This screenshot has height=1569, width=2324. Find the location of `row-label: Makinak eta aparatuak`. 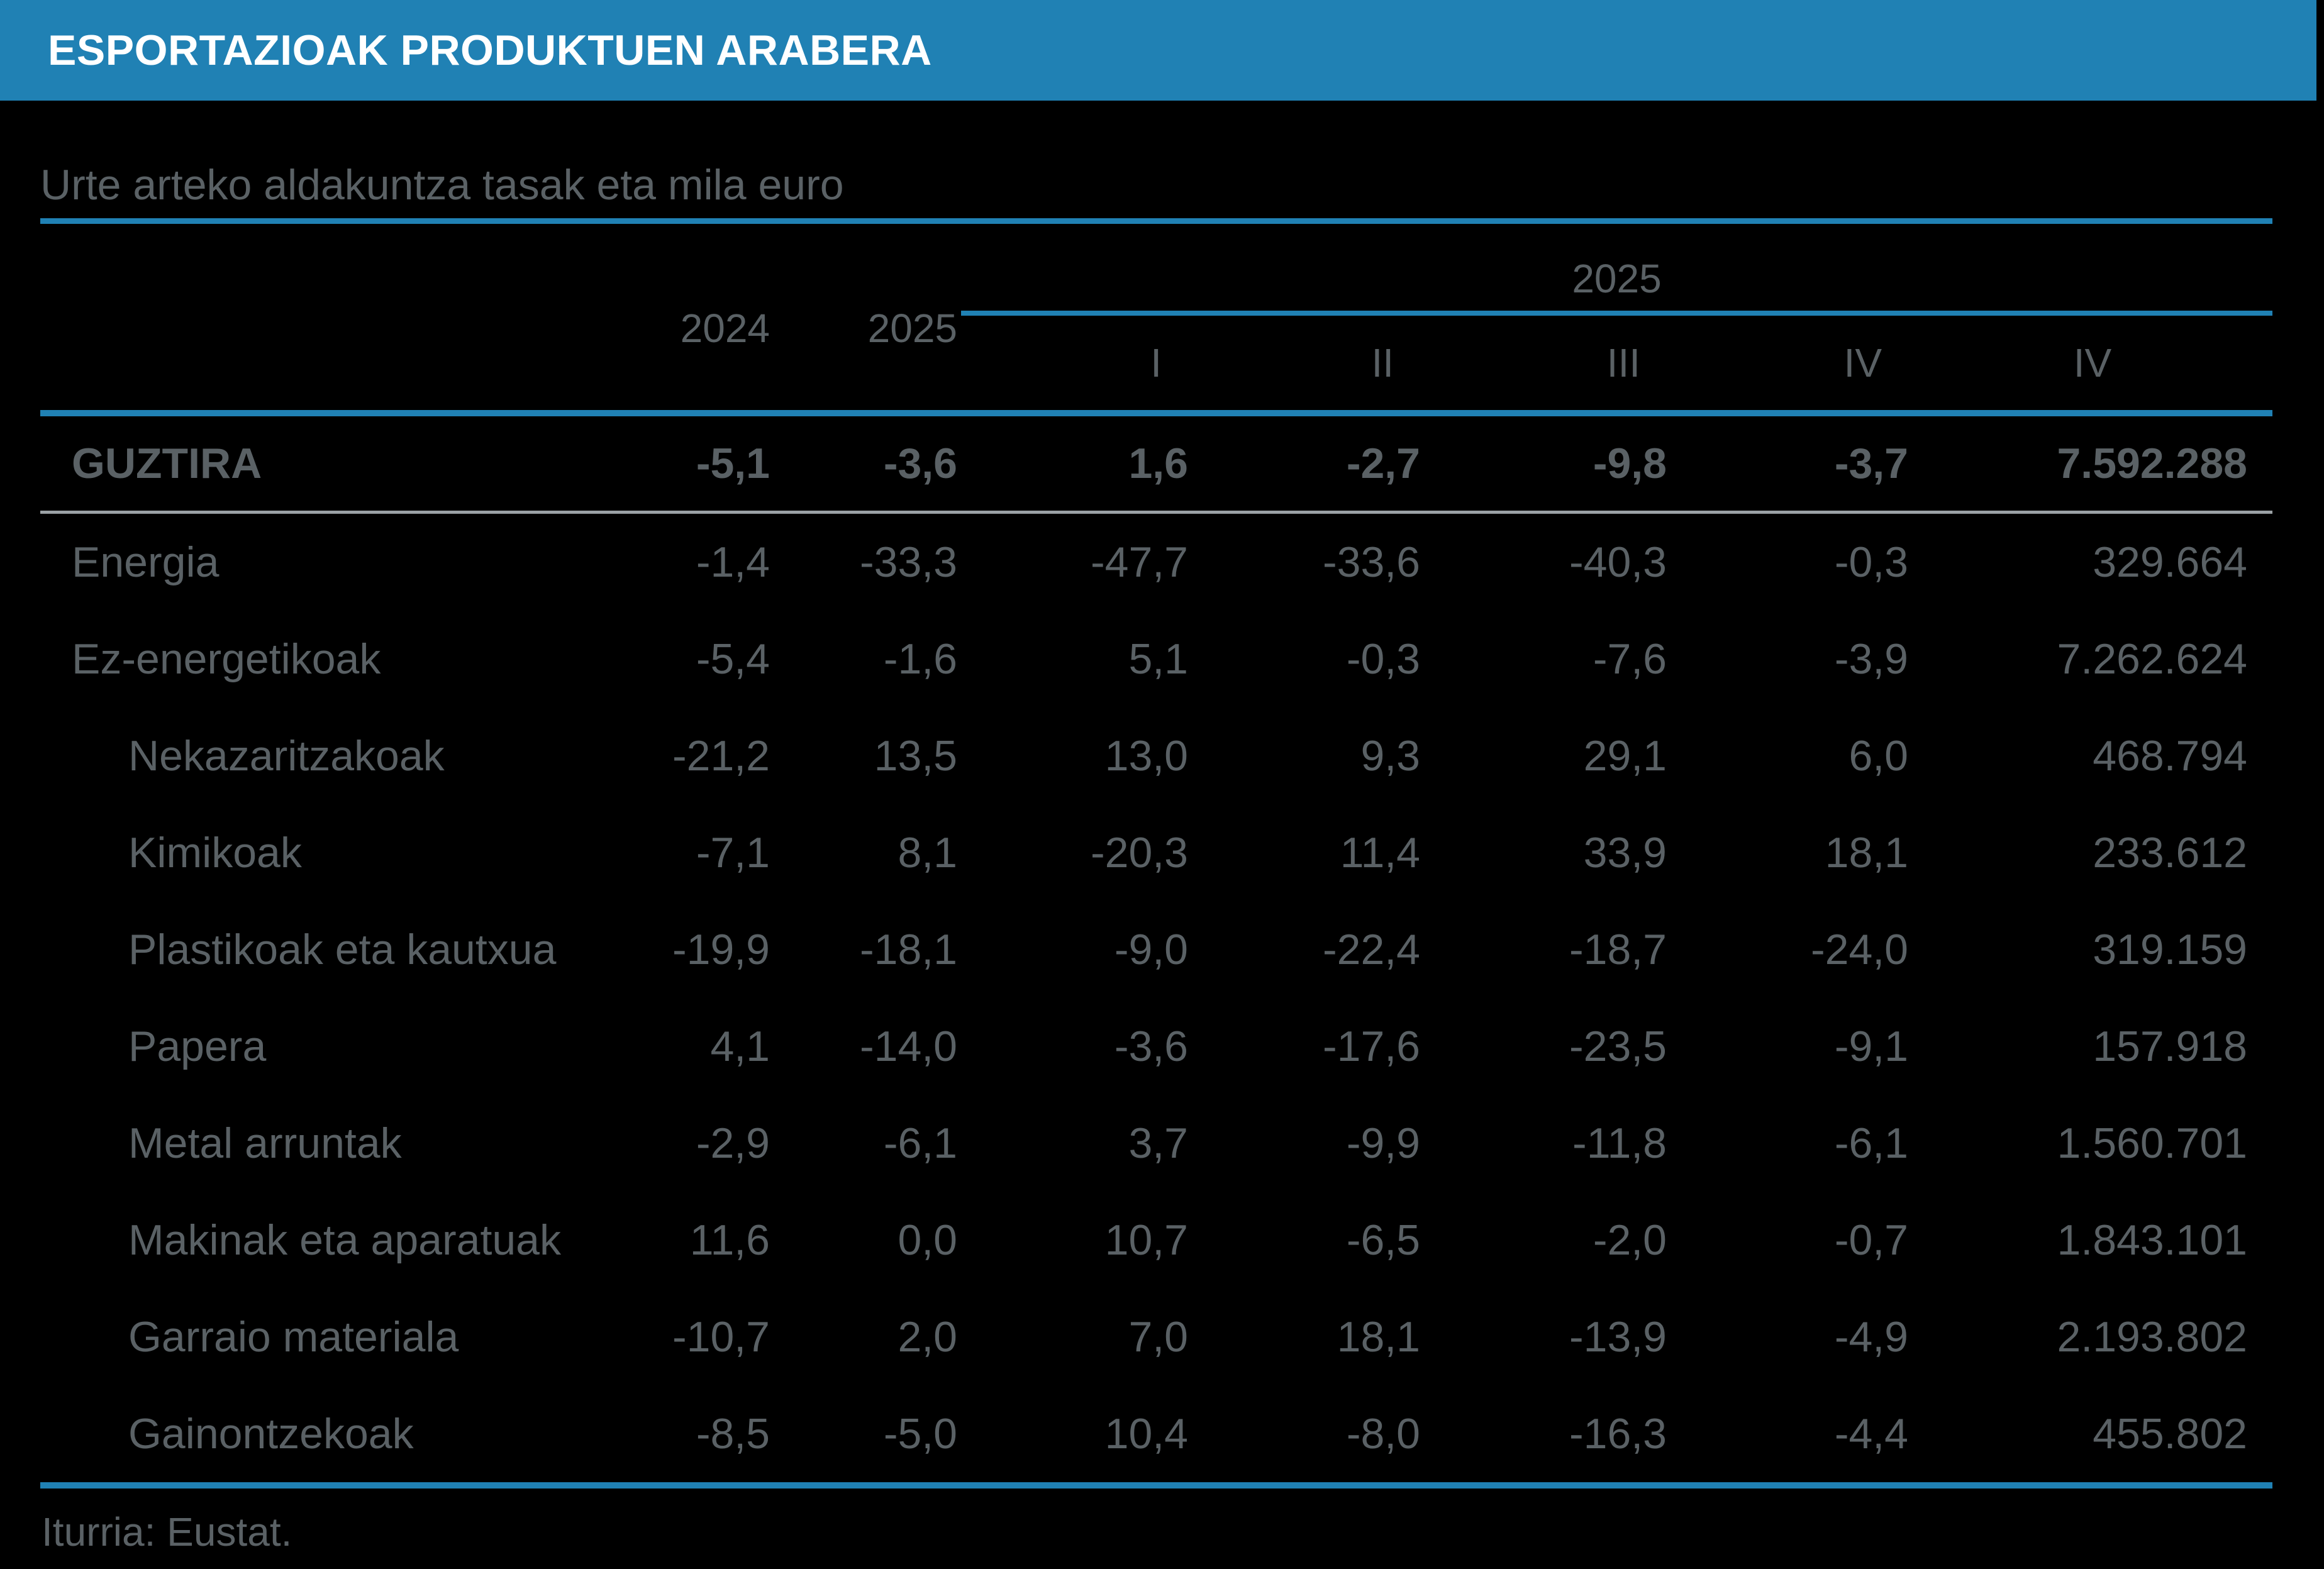

row-label: Makinak eta aparatuak is located at coordinates (344, 1240).